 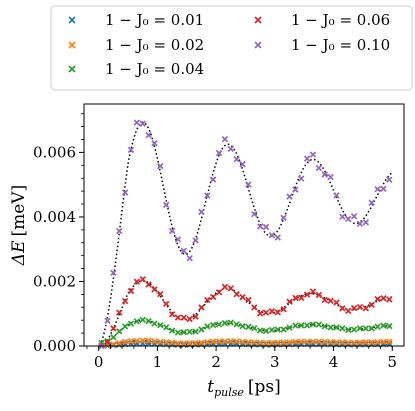 I want to click on legend-label-3: 1 − J₀ = 0.04, so click(x=154, y=69).